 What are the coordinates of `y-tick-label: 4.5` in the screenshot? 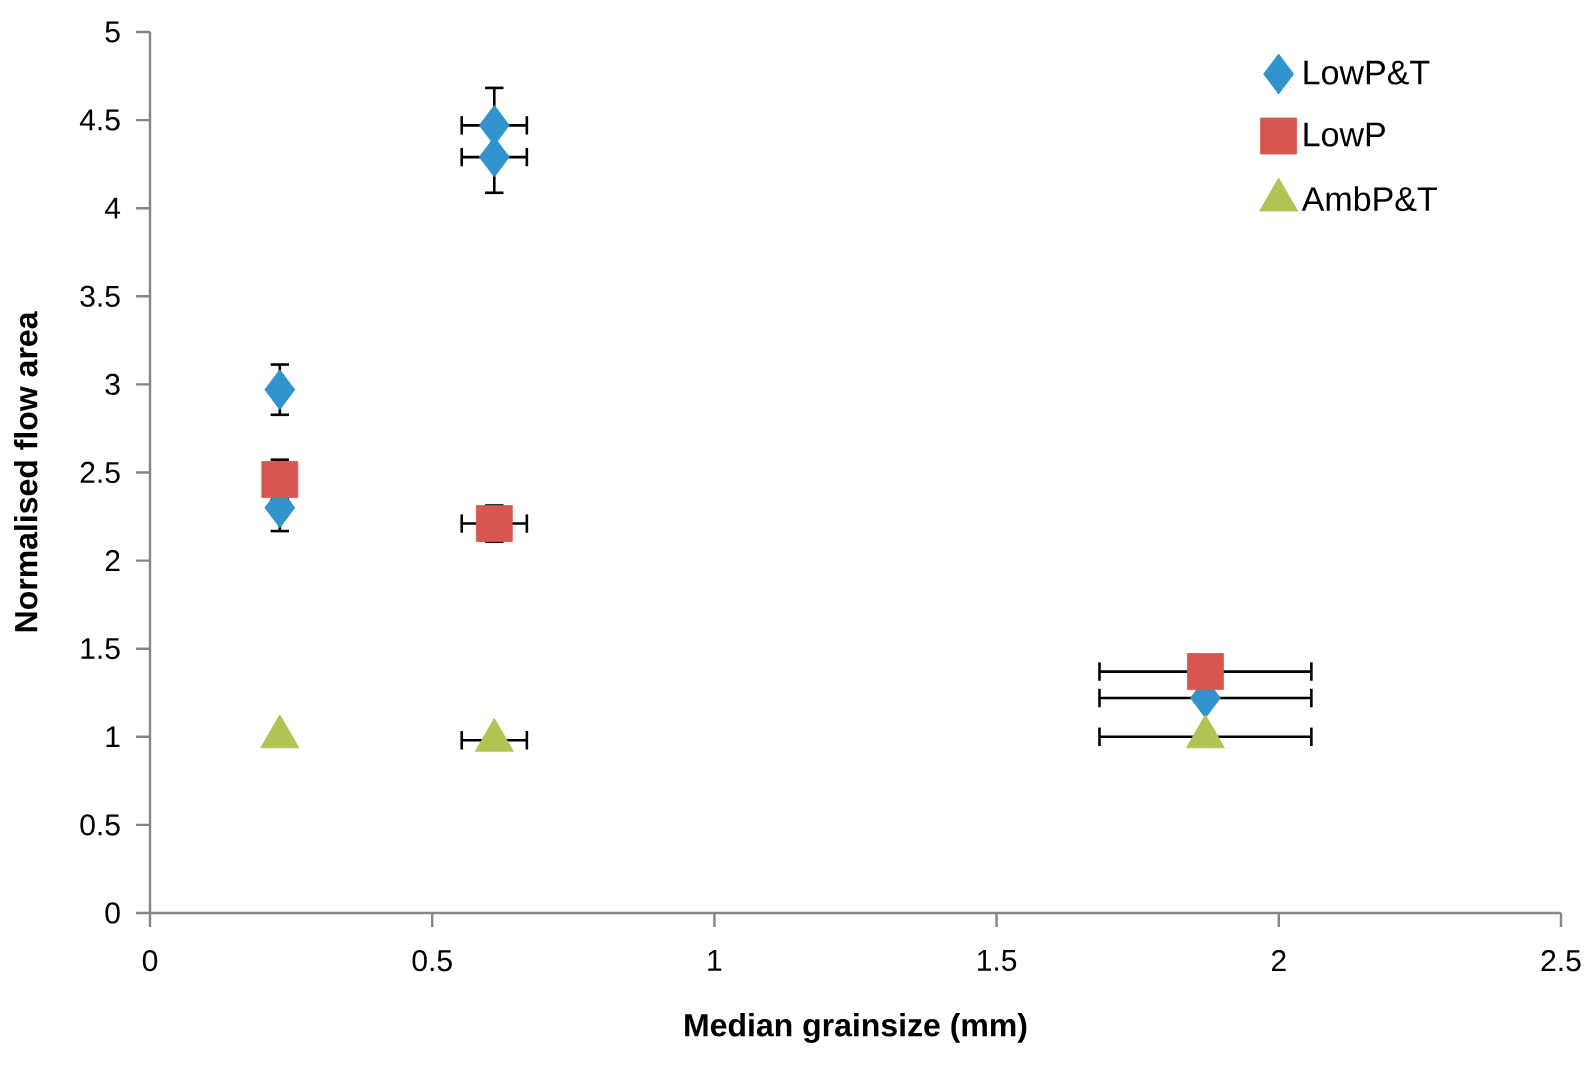 It's located at (99, 120).